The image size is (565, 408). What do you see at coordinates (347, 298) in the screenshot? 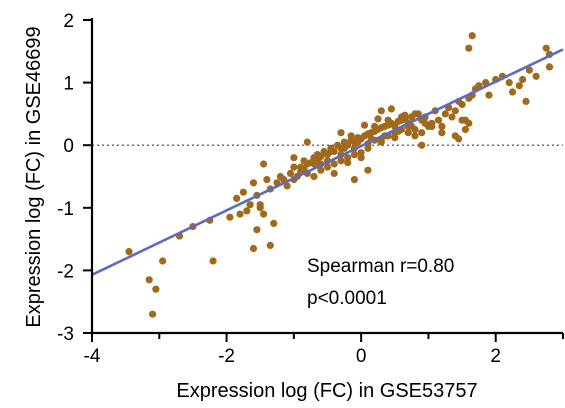
I see `annotation-pvalue: p<0.0001` at bounding box center [347, 298].